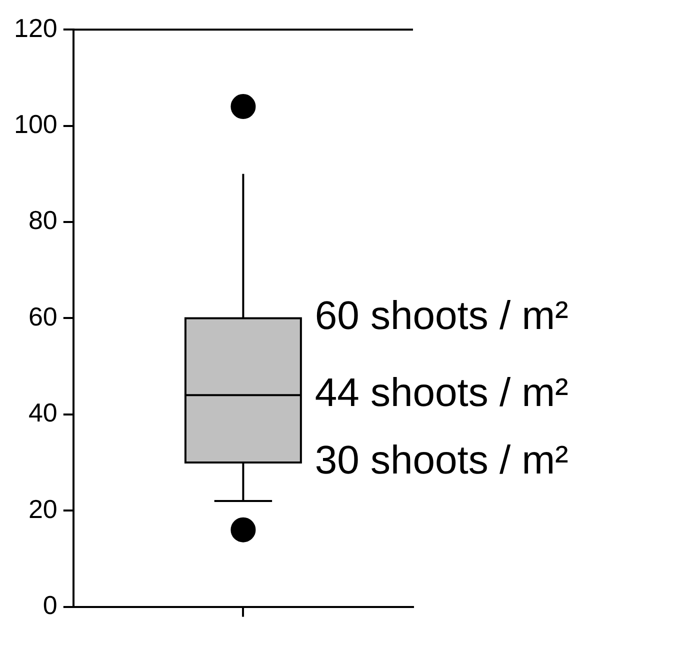 The width and height of the screenshot is (693, 664). What do you see at coordinates (43, 509) in the screenshot?
I see `y-tick-label: 20` at bounding box center [43, 509].